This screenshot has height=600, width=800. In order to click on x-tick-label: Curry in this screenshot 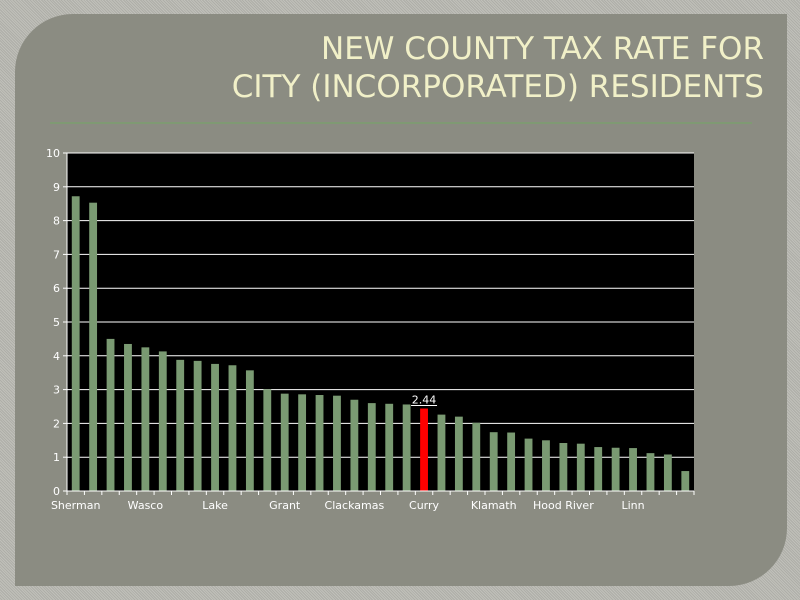, I will do `click(424, 505)`.